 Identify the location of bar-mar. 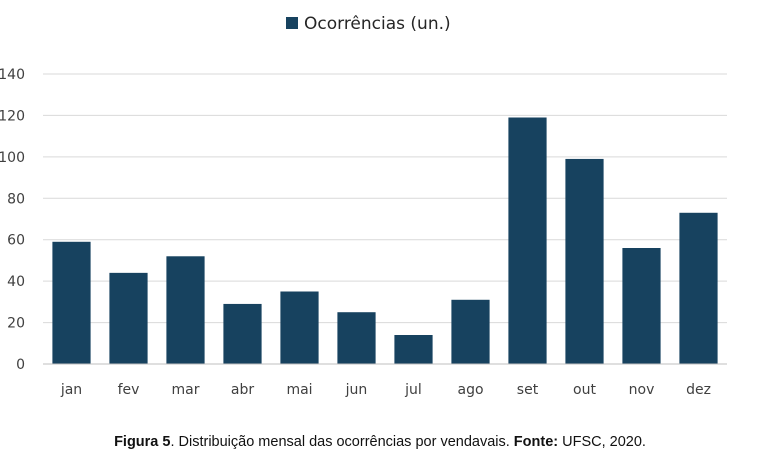
(185, 310).